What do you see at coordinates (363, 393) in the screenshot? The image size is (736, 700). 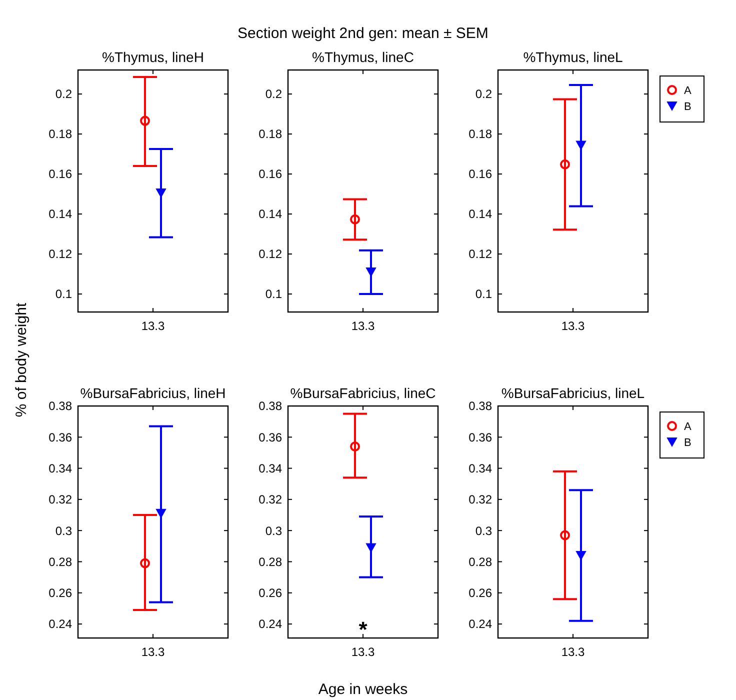 I see `chart-title: %BursaFabricius, lineC` at bounding box center [363, 393].